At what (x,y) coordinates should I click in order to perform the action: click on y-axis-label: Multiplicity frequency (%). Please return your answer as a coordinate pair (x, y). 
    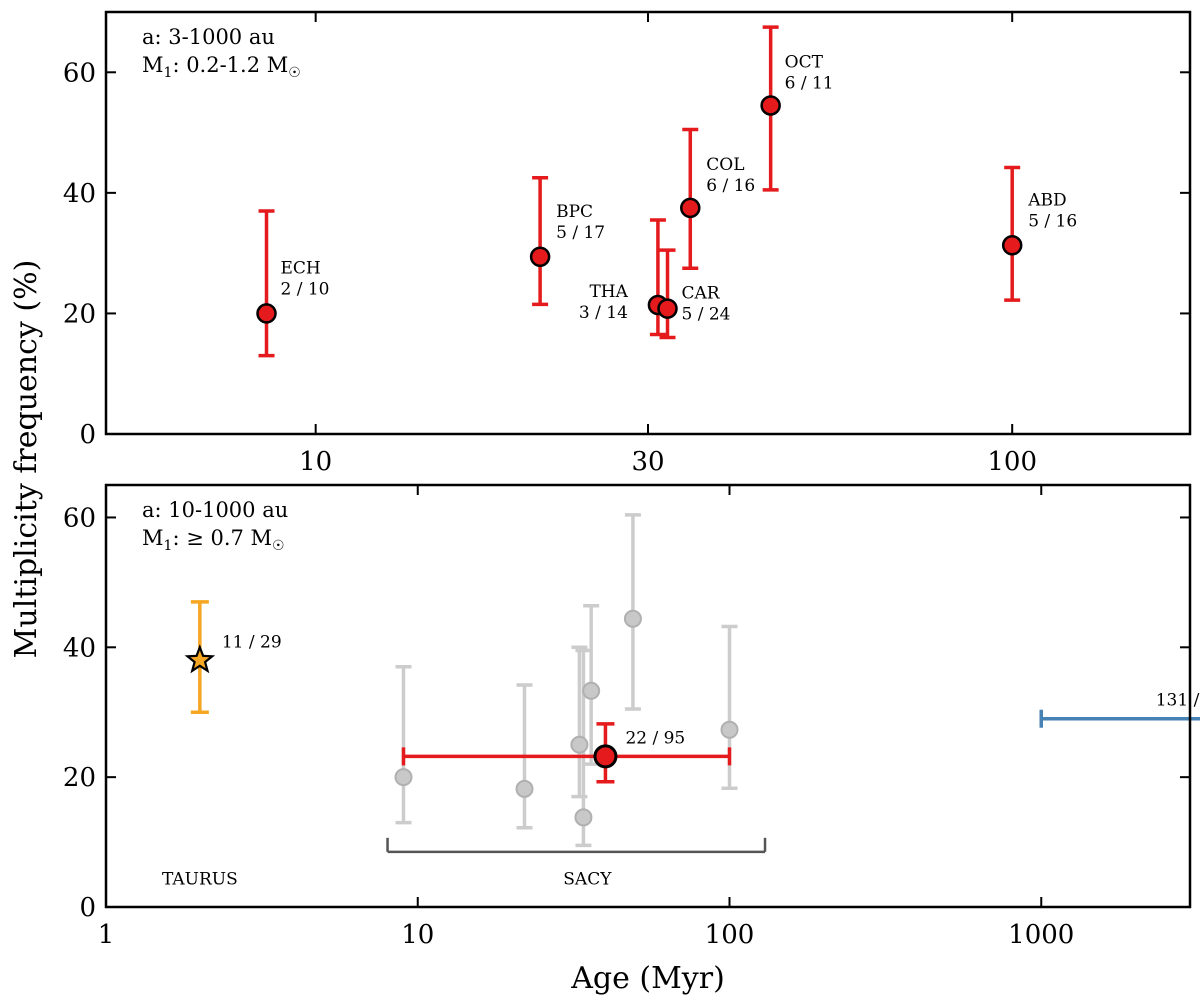
    Looking at the image, I should click on (26, 459).